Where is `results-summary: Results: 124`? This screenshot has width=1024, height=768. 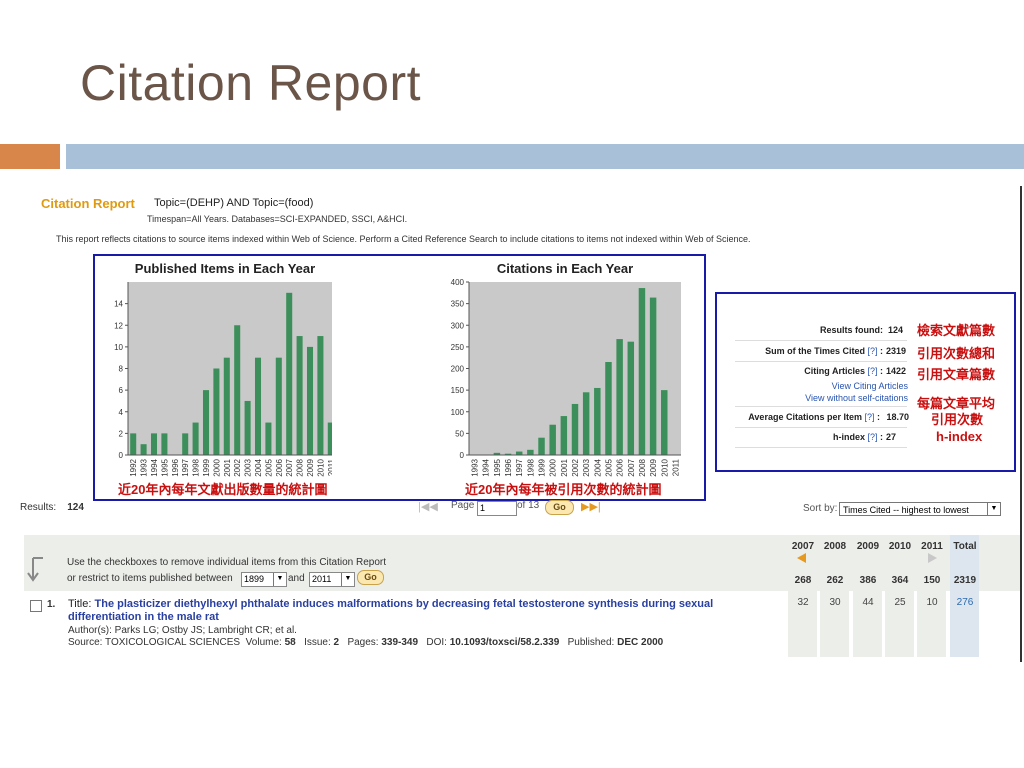
results-summary: Results: 124 is located at coordinates (52, 507).